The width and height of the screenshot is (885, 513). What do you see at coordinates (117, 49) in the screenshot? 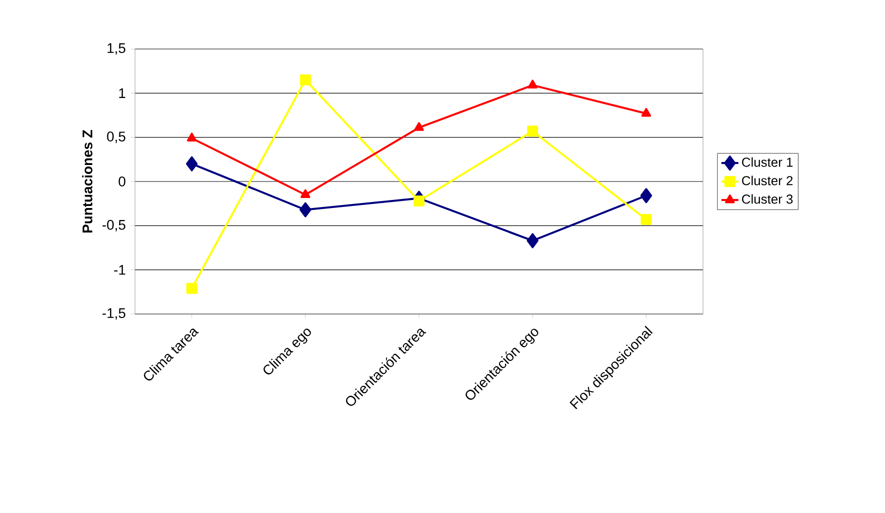
I see `y-tick-label: 1,5` at bounding box center [117, 49].